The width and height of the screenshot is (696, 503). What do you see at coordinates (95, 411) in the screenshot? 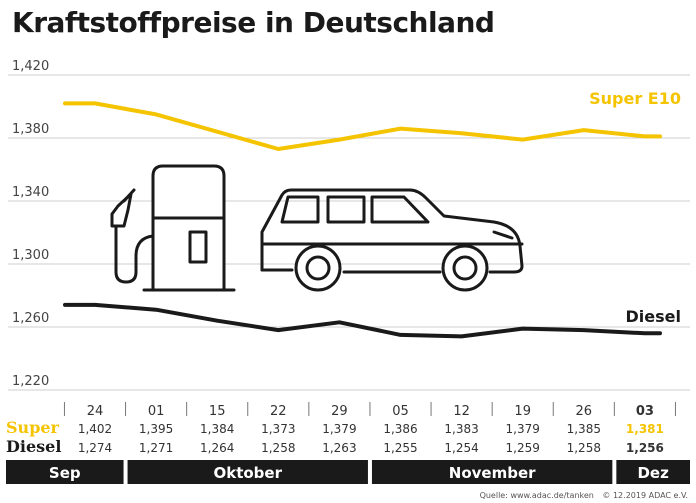
I see `x-tick-label: 24` at bounding box center [95, 411].